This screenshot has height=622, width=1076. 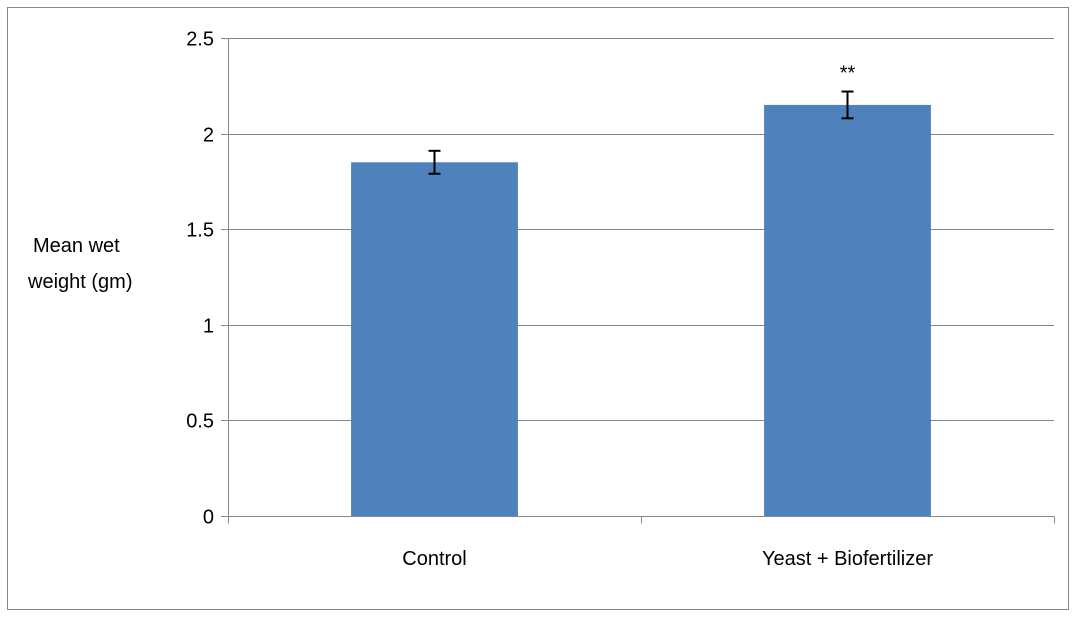 What do you see at coordinates (208, 327) in the screenshot?
I see `y-tick-label: 1` at bounding box center [208, 327].